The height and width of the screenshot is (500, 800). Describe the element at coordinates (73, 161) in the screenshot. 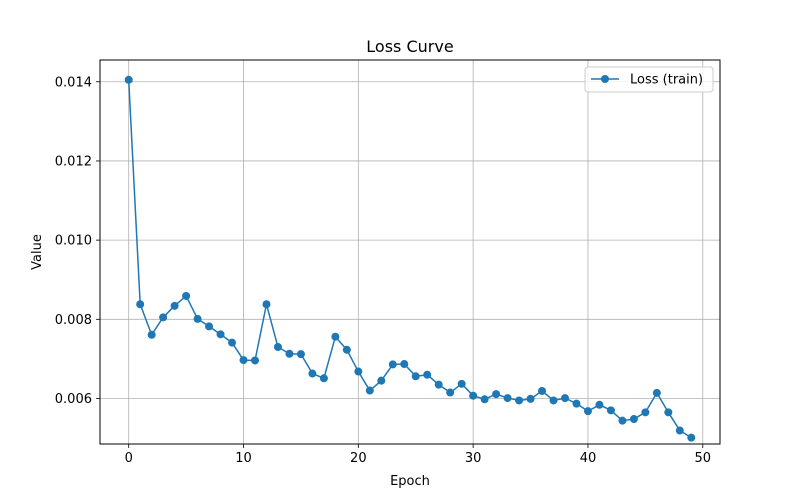

I see `y-tick-label: 0.012` at that location.